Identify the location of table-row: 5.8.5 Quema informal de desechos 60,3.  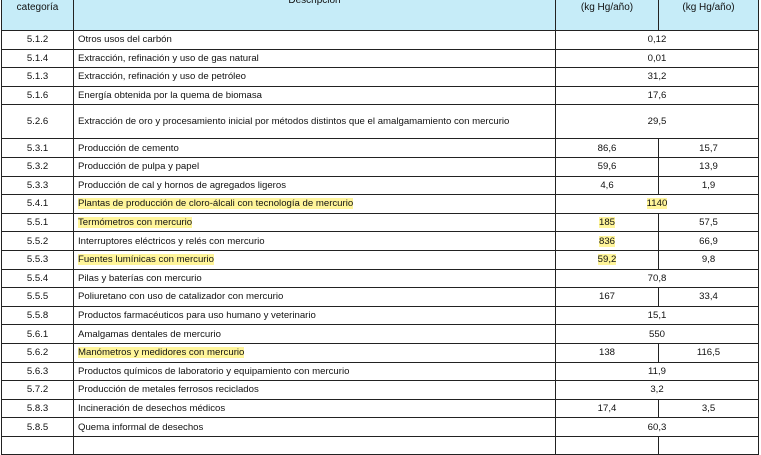
(380, 427).